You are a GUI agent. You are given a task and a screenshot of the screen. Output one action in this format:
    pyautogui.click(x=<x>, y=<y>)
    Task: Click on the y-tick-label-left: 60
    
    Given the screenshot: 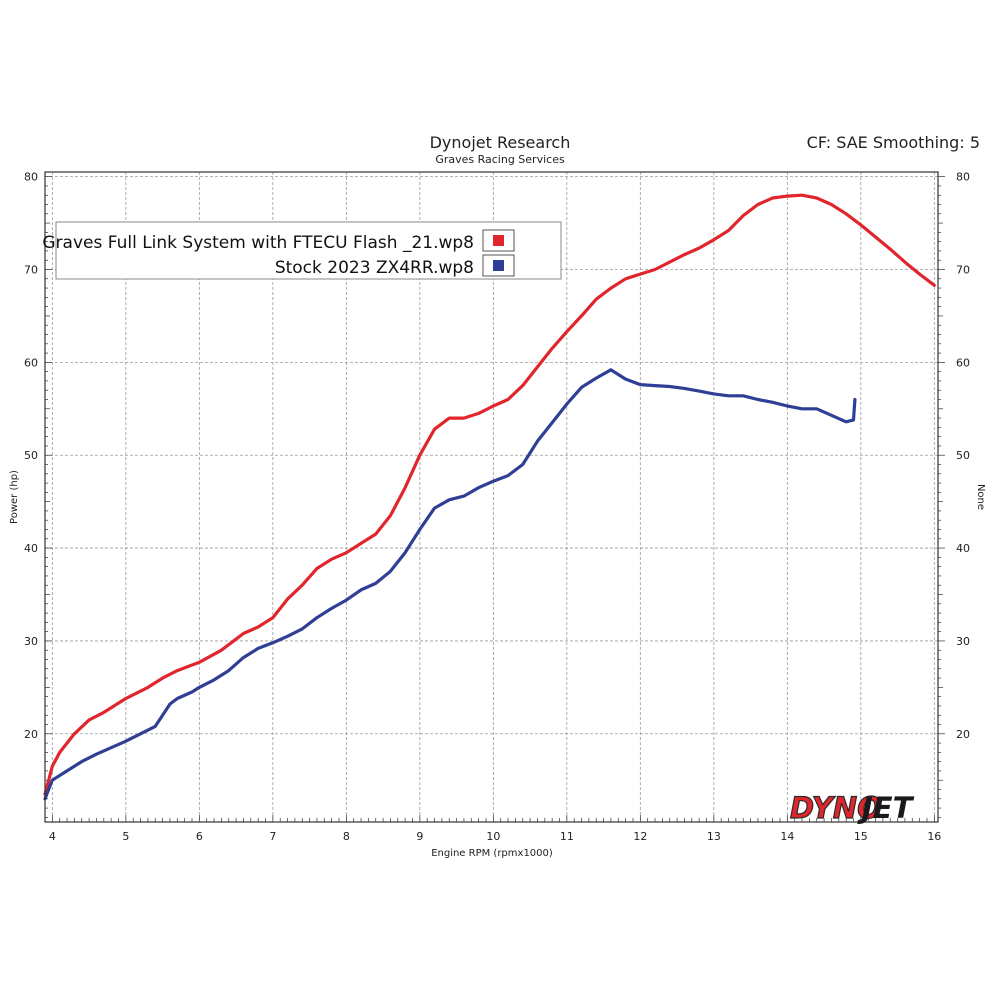 What is the action you would take?
    pyautogui.click(x=31, y=362)
    